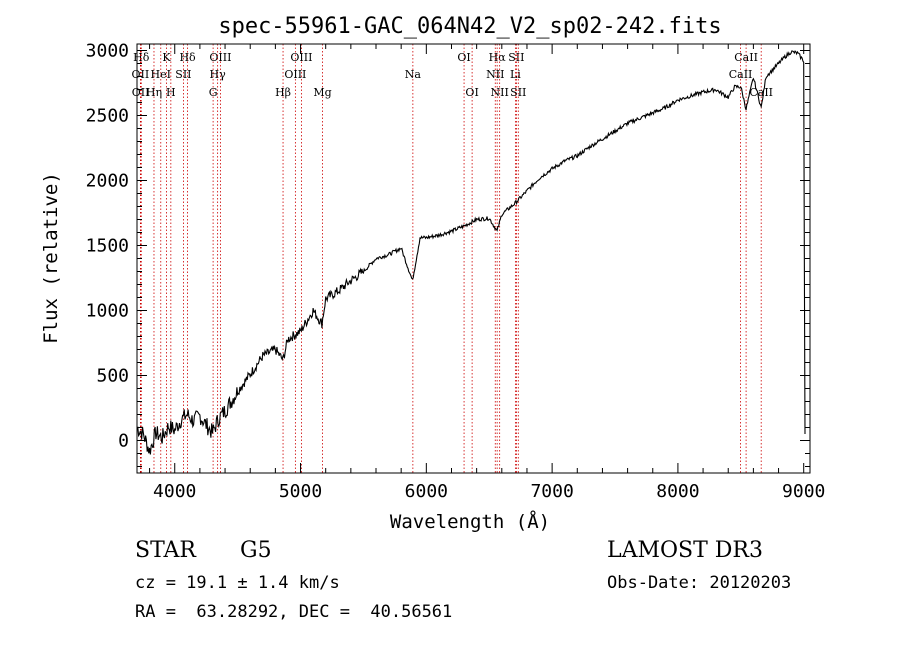 This screenshot has width=900, height=649. What do you see at coordinates (685, 550) in the screenshot?
I see `survey-name: LAMOST DR3` at bounding box center [685, 550].